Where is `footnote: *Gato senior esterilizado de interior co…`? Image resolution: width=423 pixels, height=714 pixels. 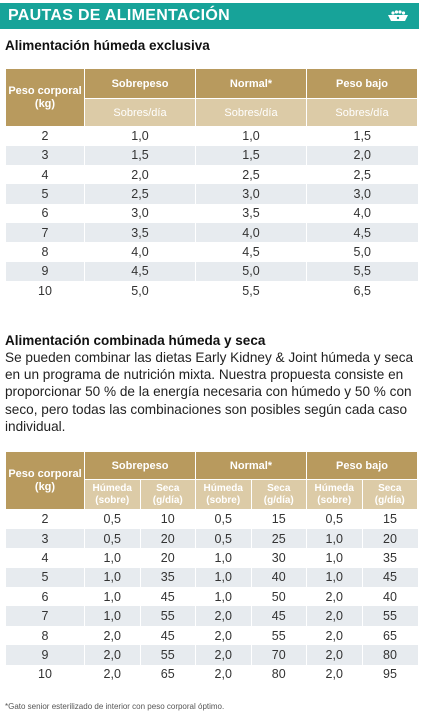 footnote: *Gato senior esterilizado de interior co… is located at coordinates (115, 706).